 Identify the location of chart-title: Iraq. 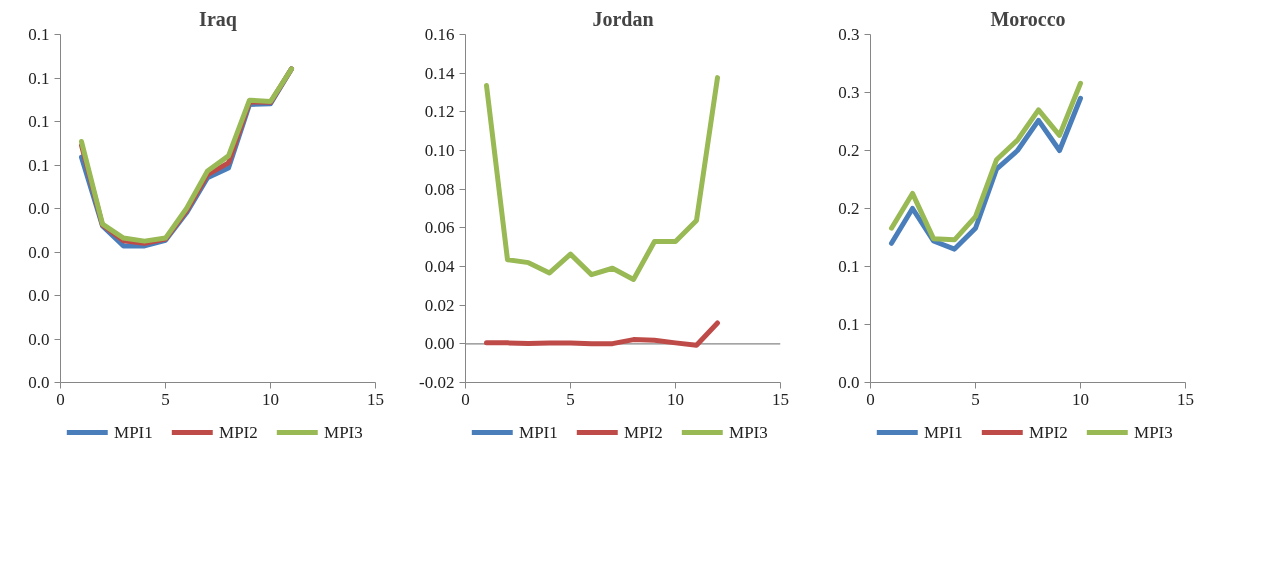
(218, 19).